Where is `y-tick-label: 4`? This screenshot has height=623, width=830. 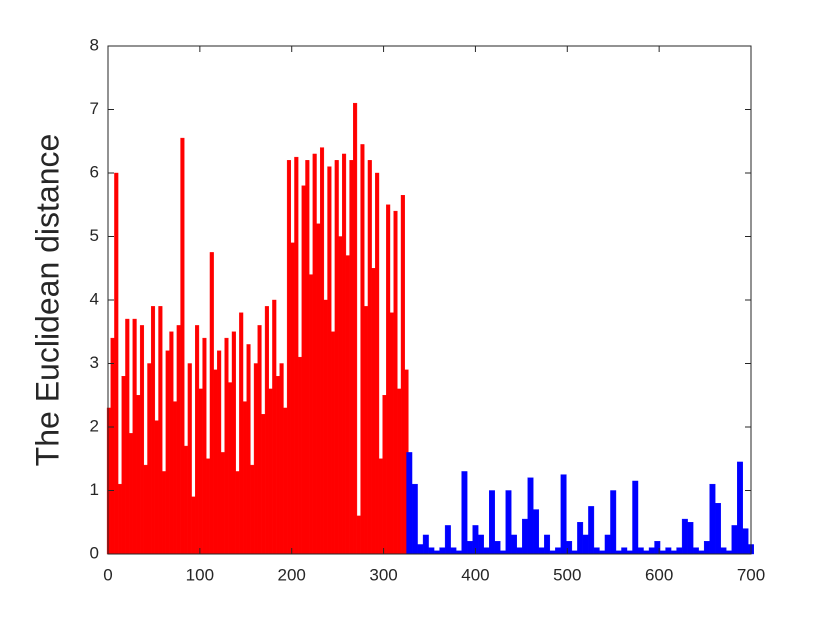 y-tick-label: 4 is located at coordinates (94, 298).